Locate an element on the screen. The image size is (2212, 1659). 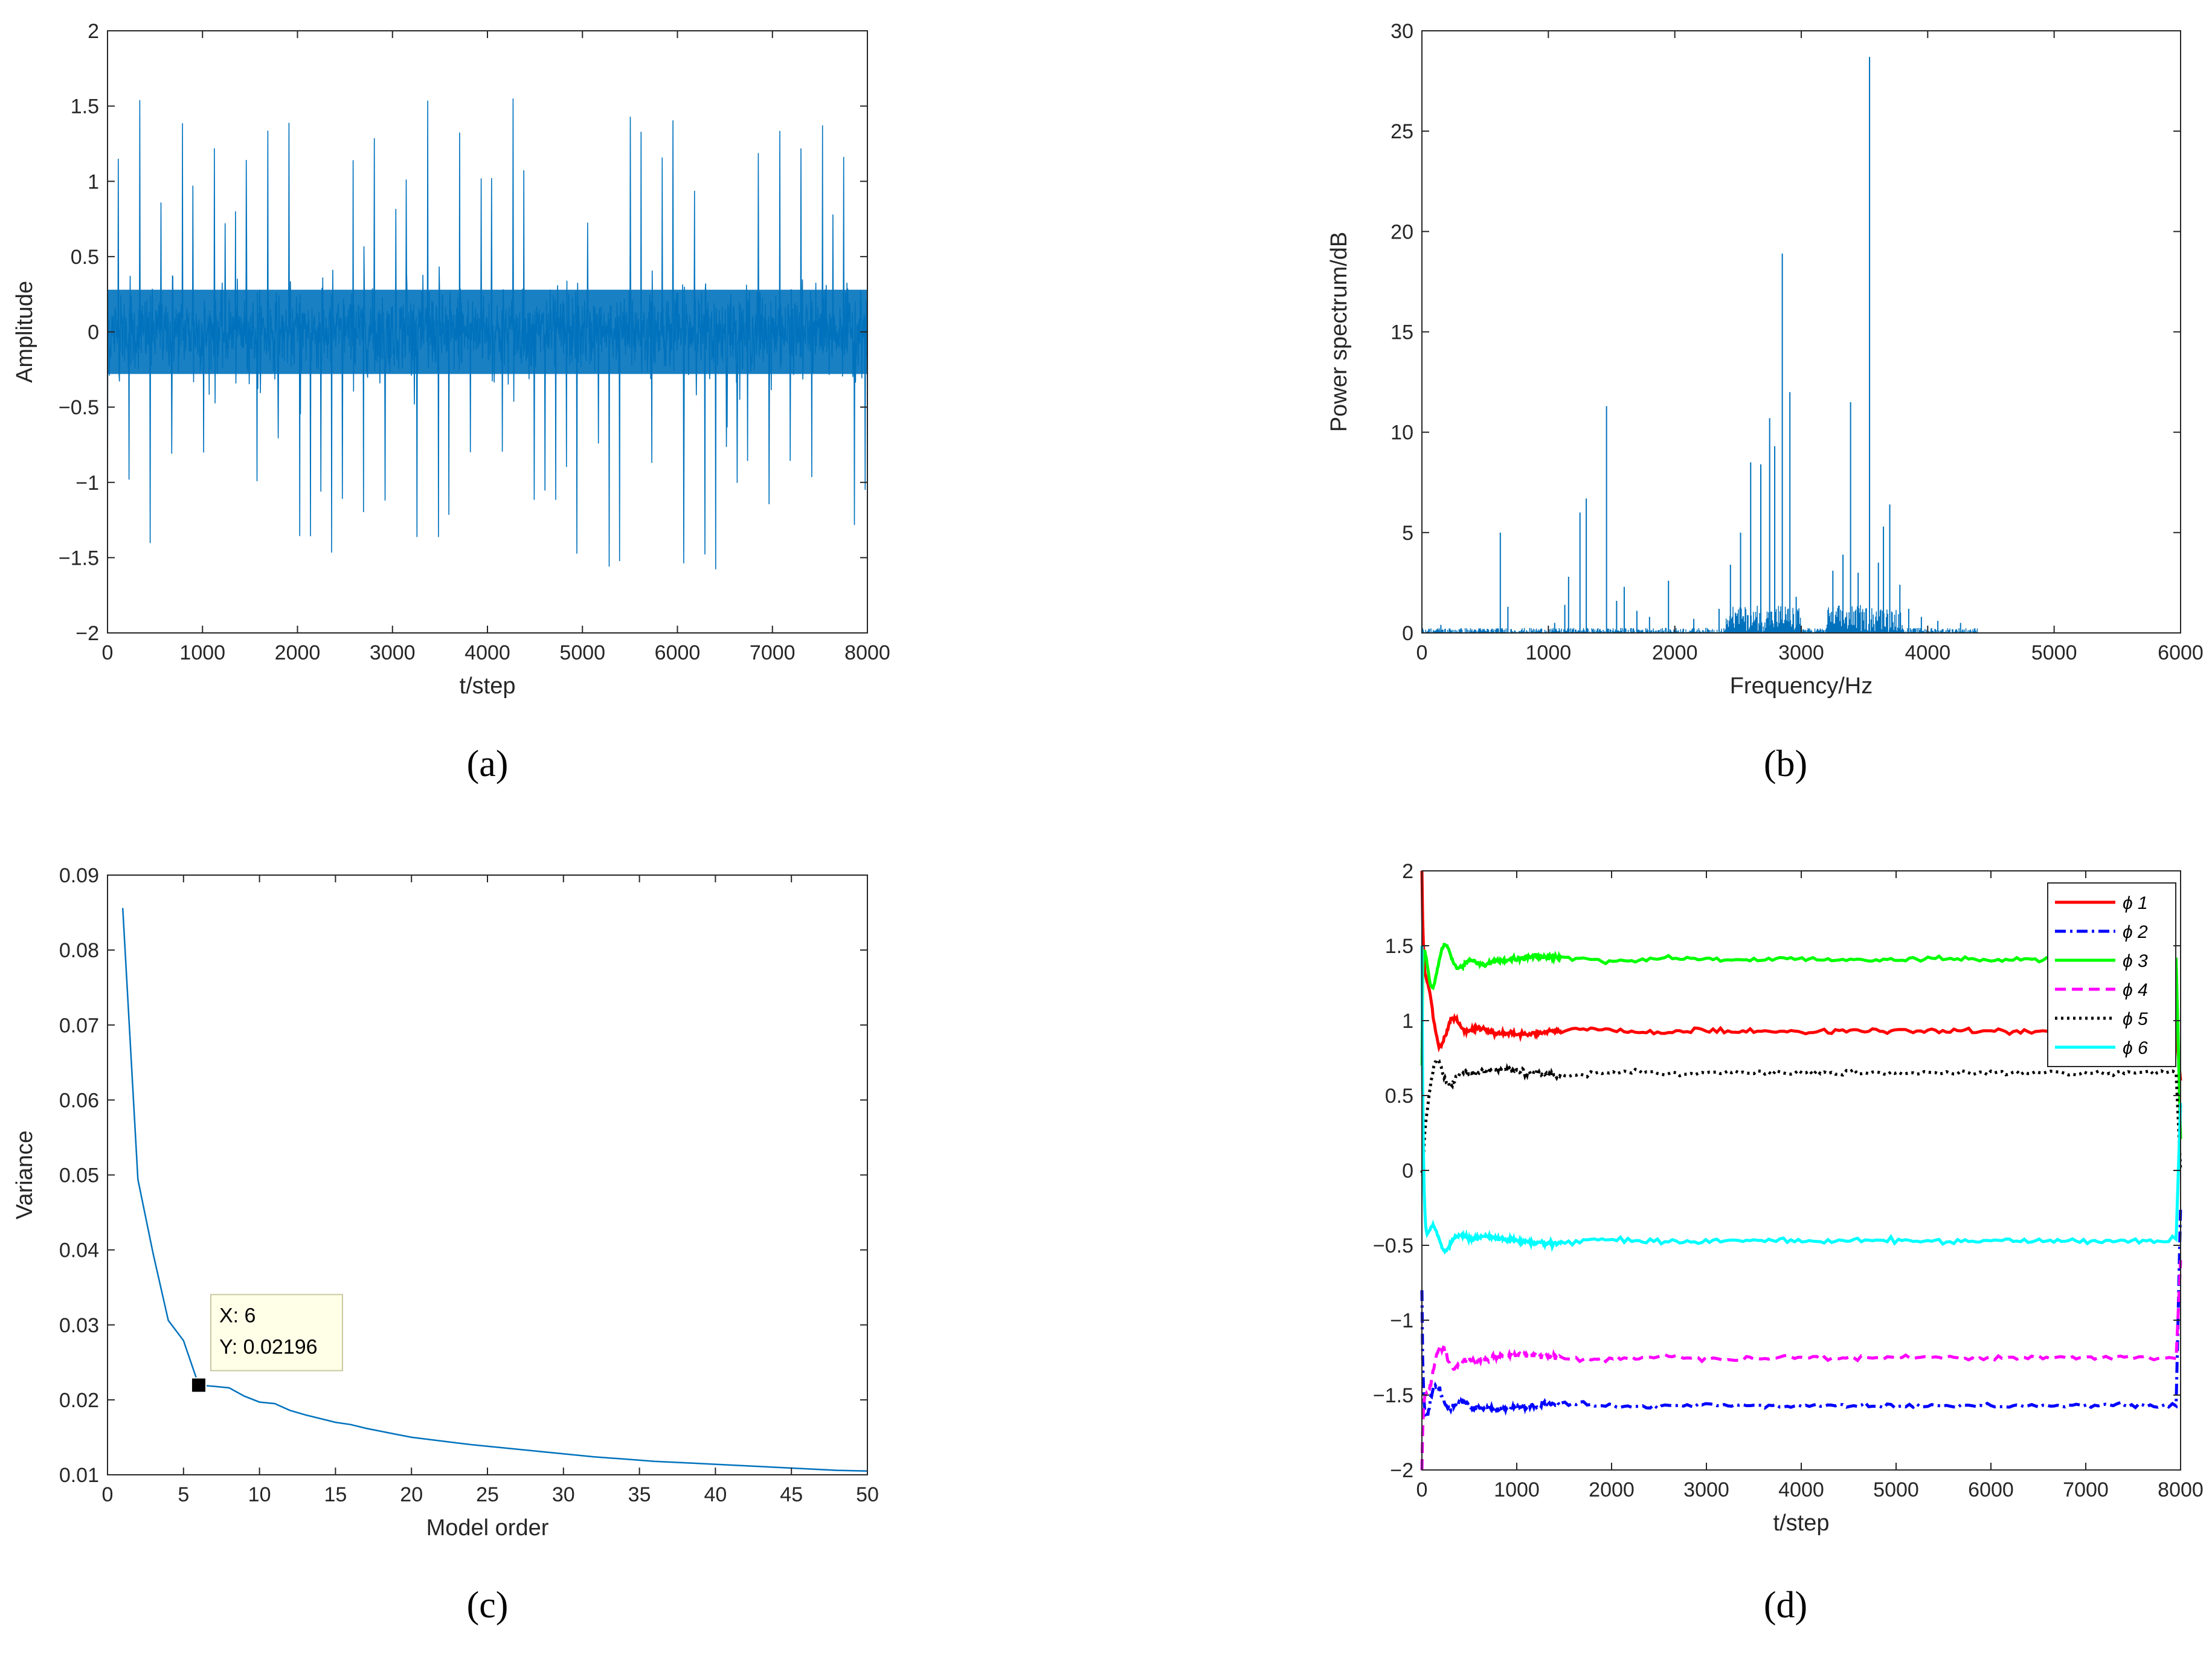
legend-label: ϕ 4 is located at coordinates (2135, 990).